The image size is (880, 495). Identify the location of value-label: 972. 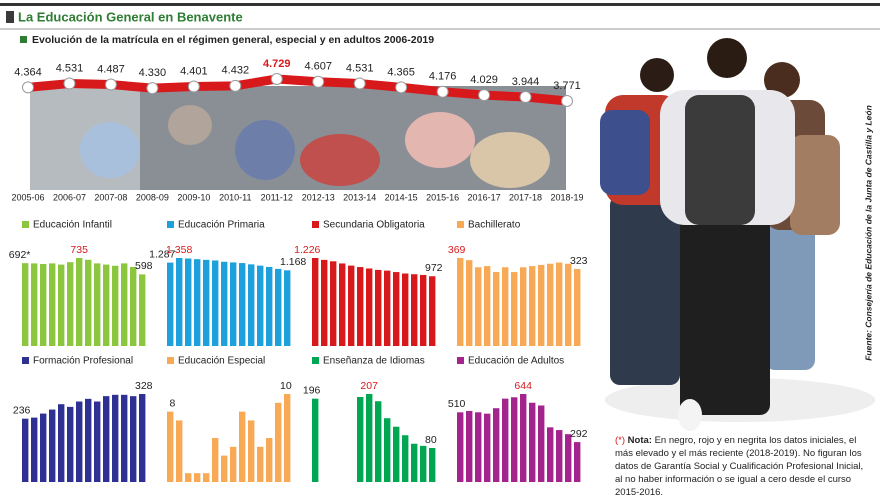
(434, 268).